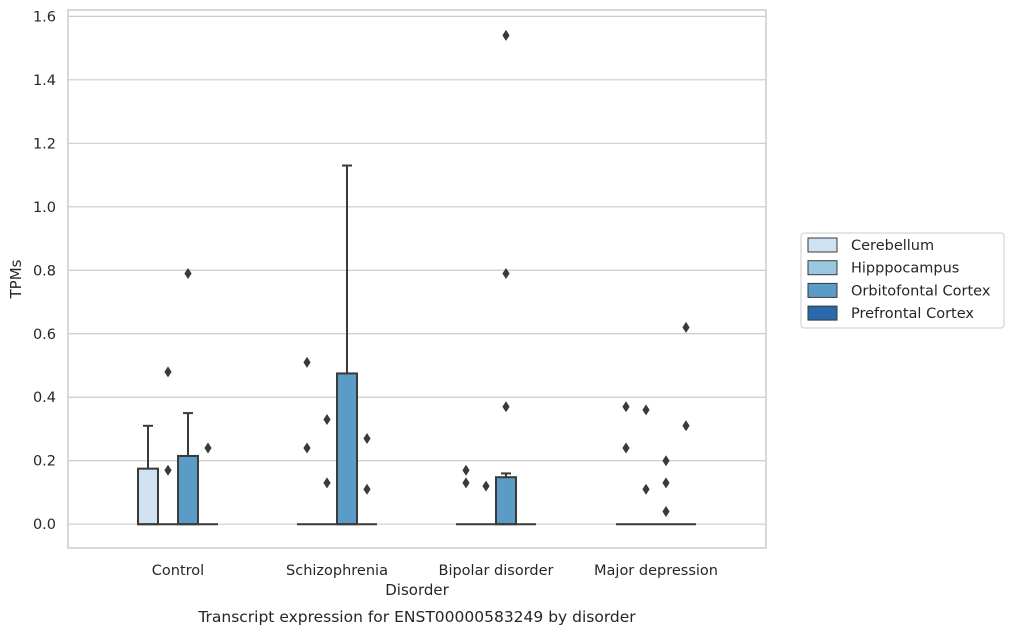 This screenshot has height=639, width=1014. I want to click on x-tick-label: Schizophrenia, so click(337, 571).